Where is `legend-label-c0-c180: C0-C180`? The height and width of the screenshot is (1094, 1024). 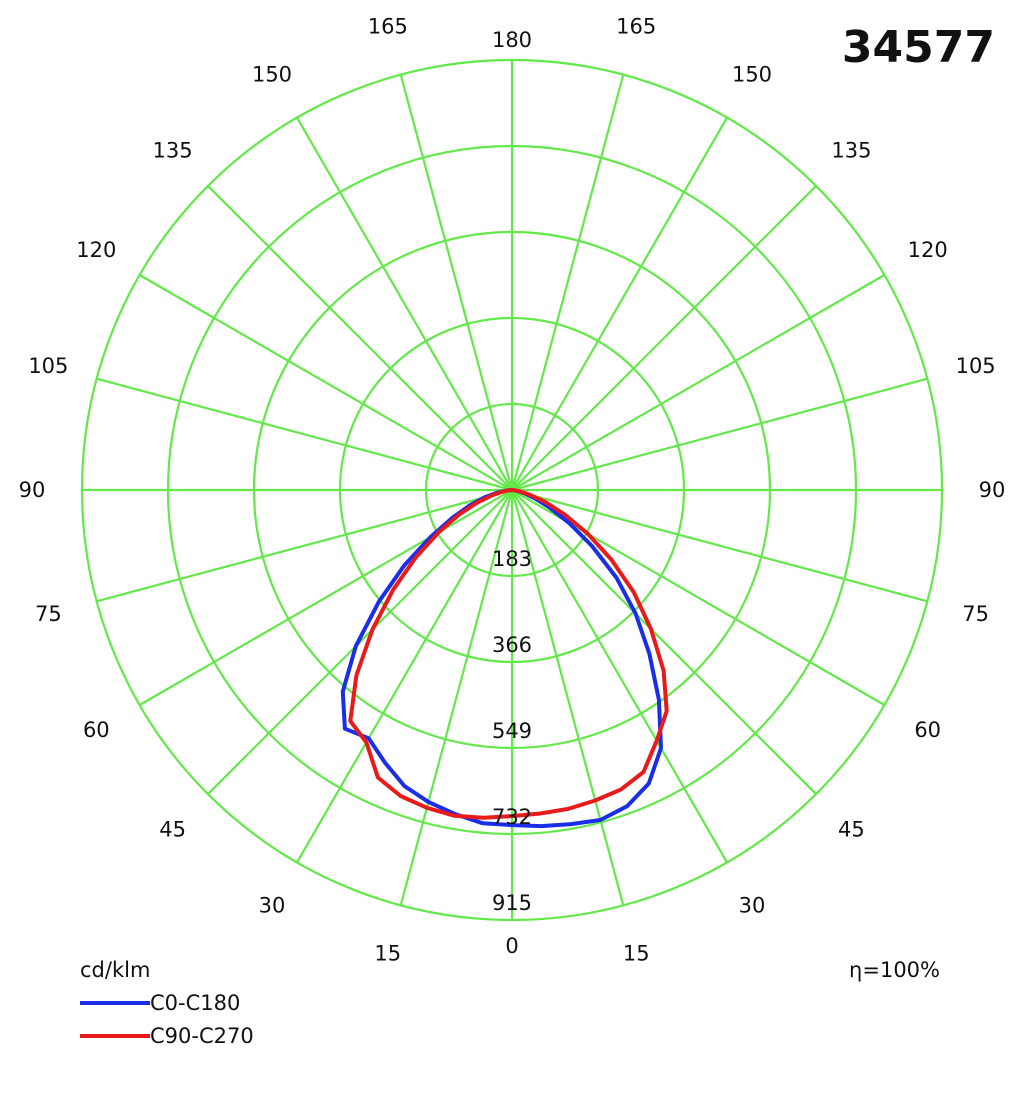
legend-label-c0-c180: C0-C180 is located at coordinates (195, 1003).